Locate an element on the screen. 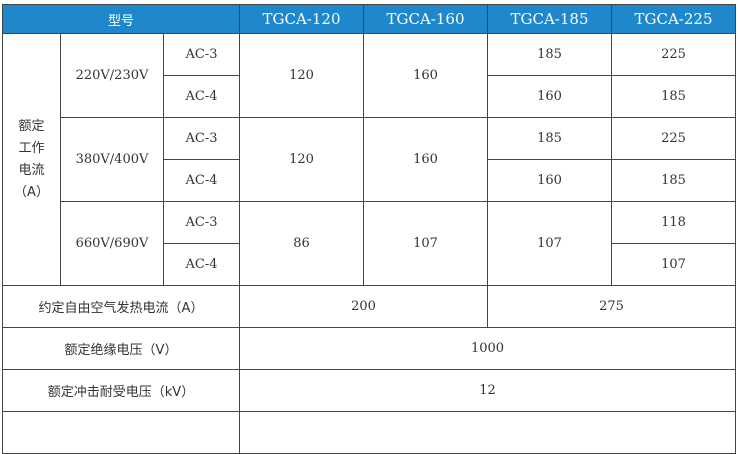  voltage-cell: 220V/230V is located at coordinates (112, 75).